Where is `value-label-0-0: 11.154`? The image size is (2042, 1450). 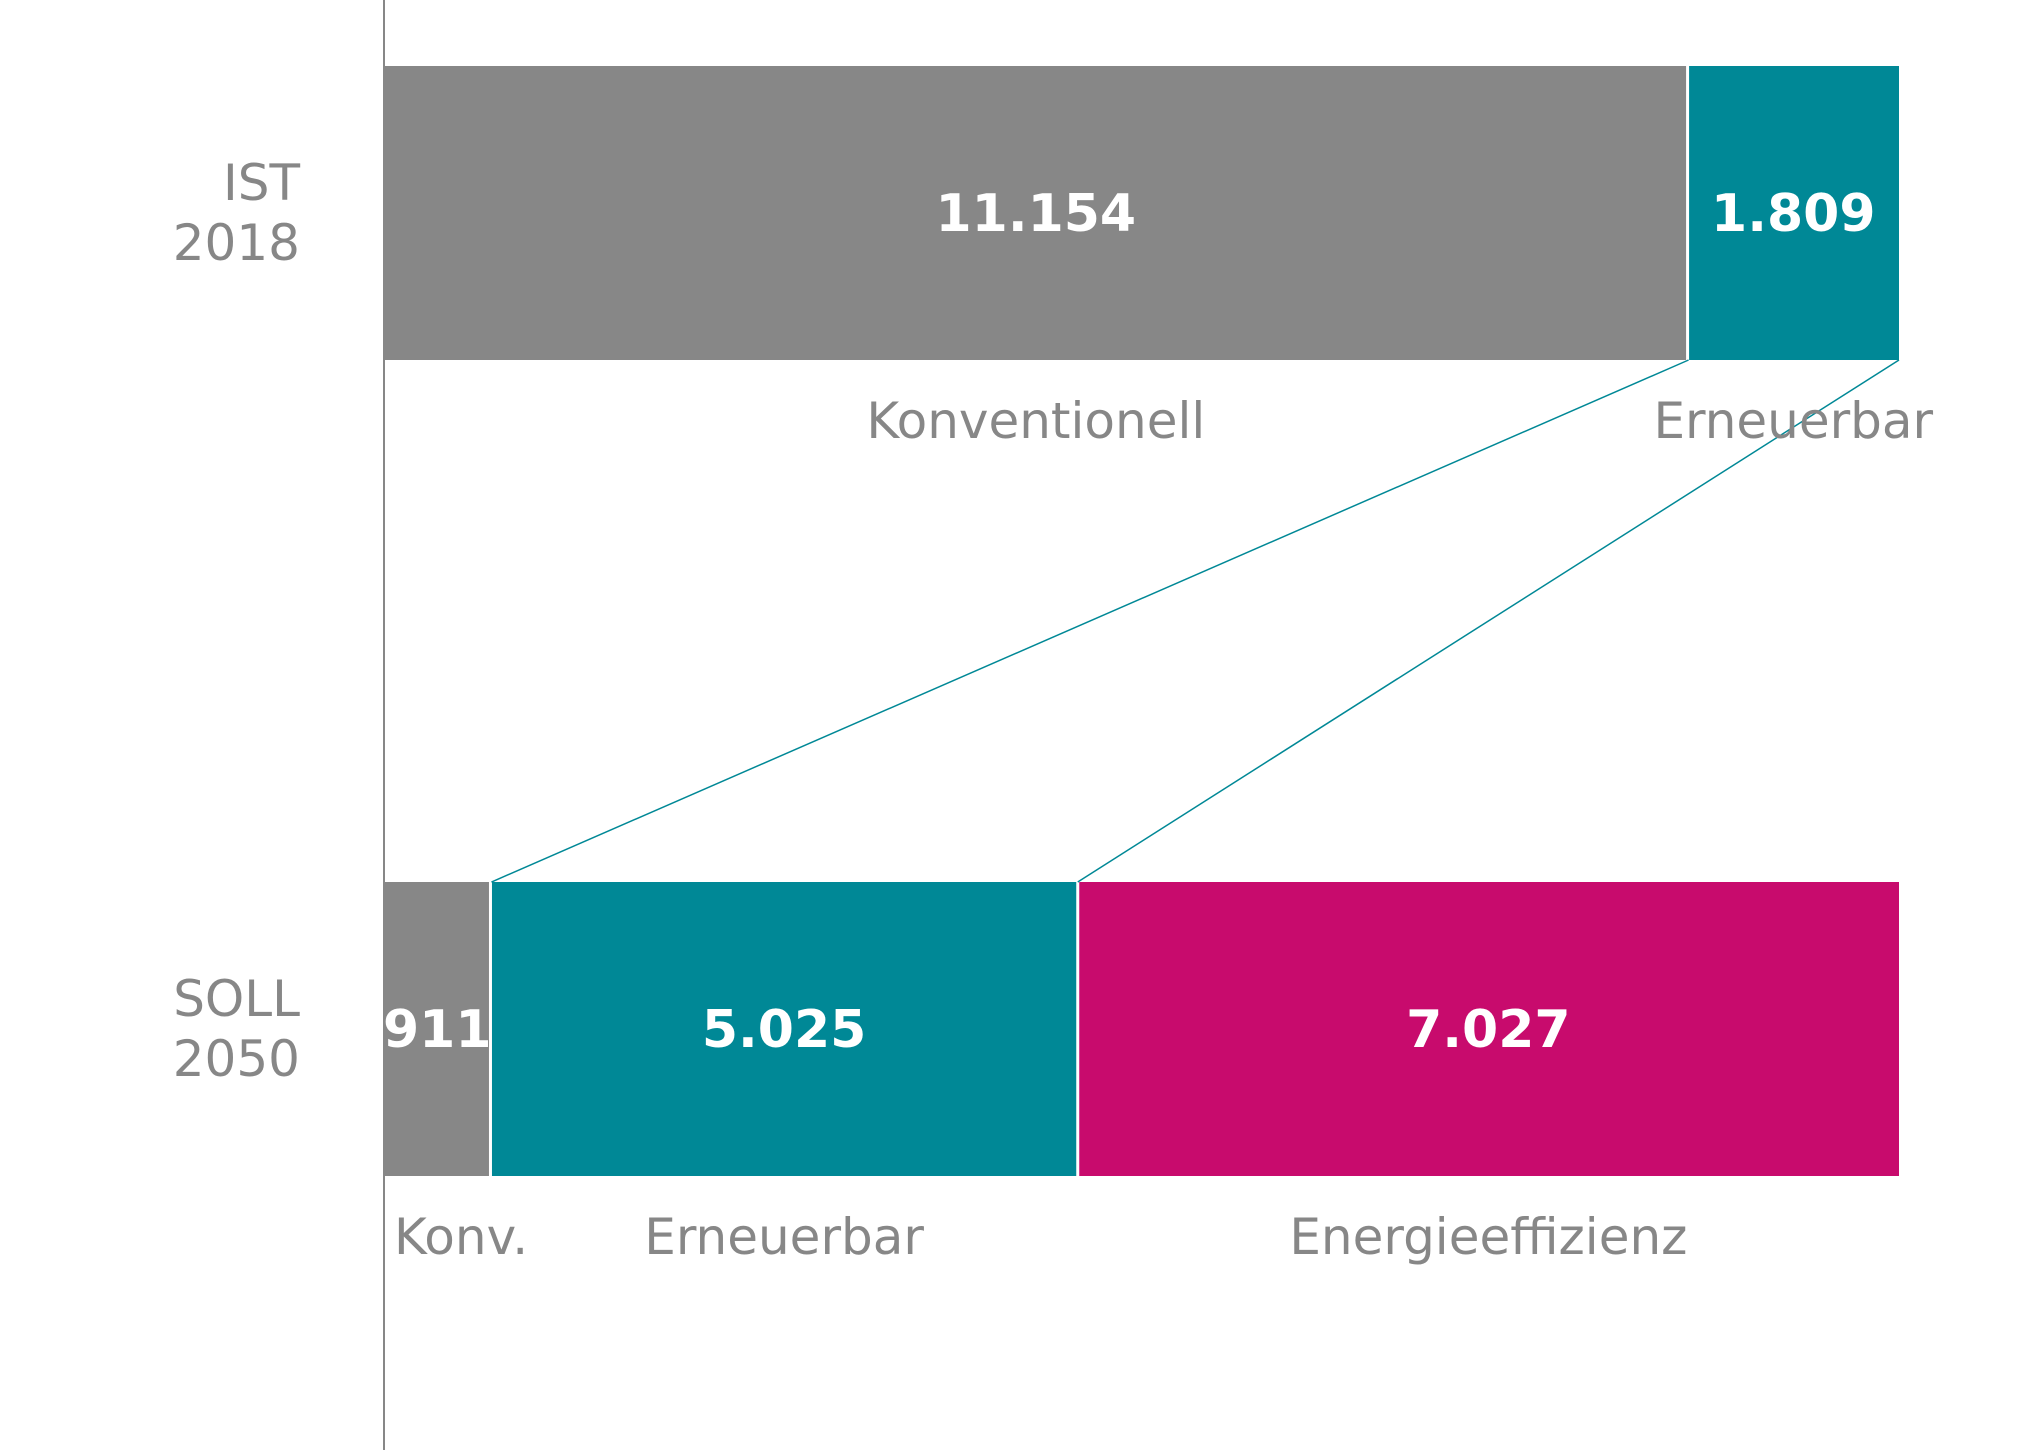
value-label-0-0: 11.154 is located at coordinates (1035, 214).